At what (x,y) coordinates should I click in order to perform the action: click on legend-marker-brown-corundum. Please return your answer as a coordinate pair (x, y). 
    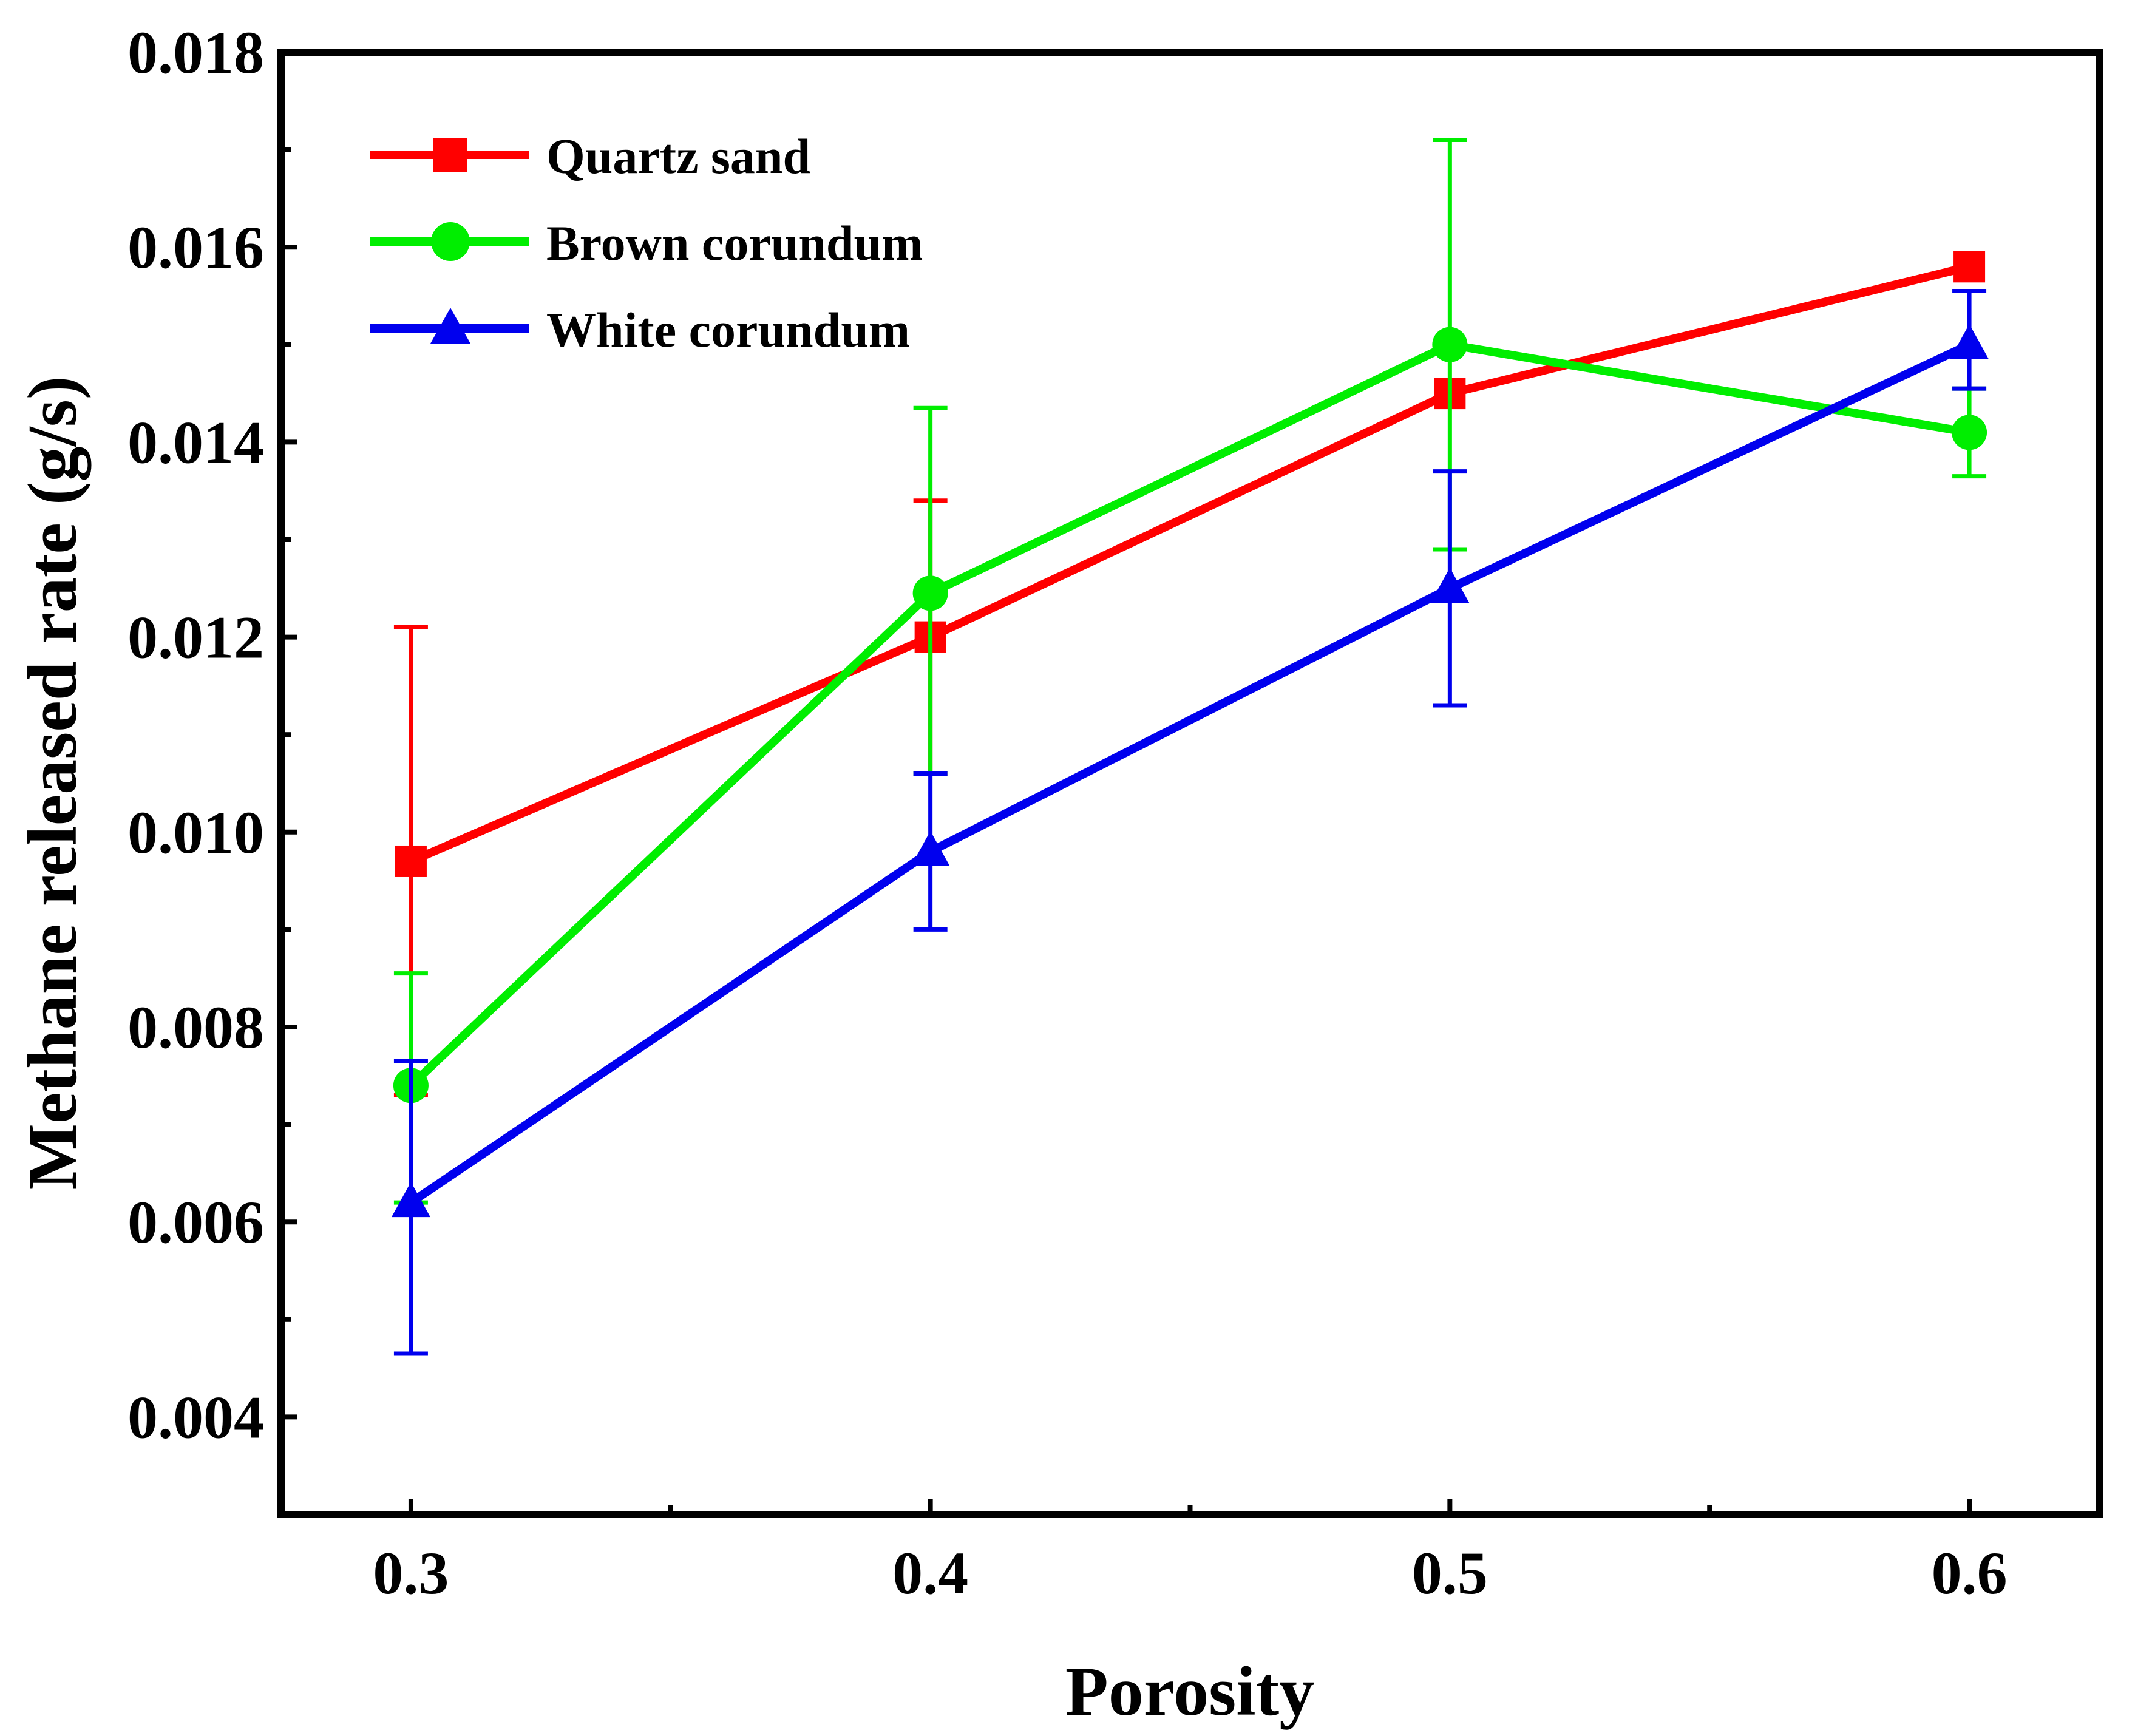
    Looking at the image, I should click on (450, 241).